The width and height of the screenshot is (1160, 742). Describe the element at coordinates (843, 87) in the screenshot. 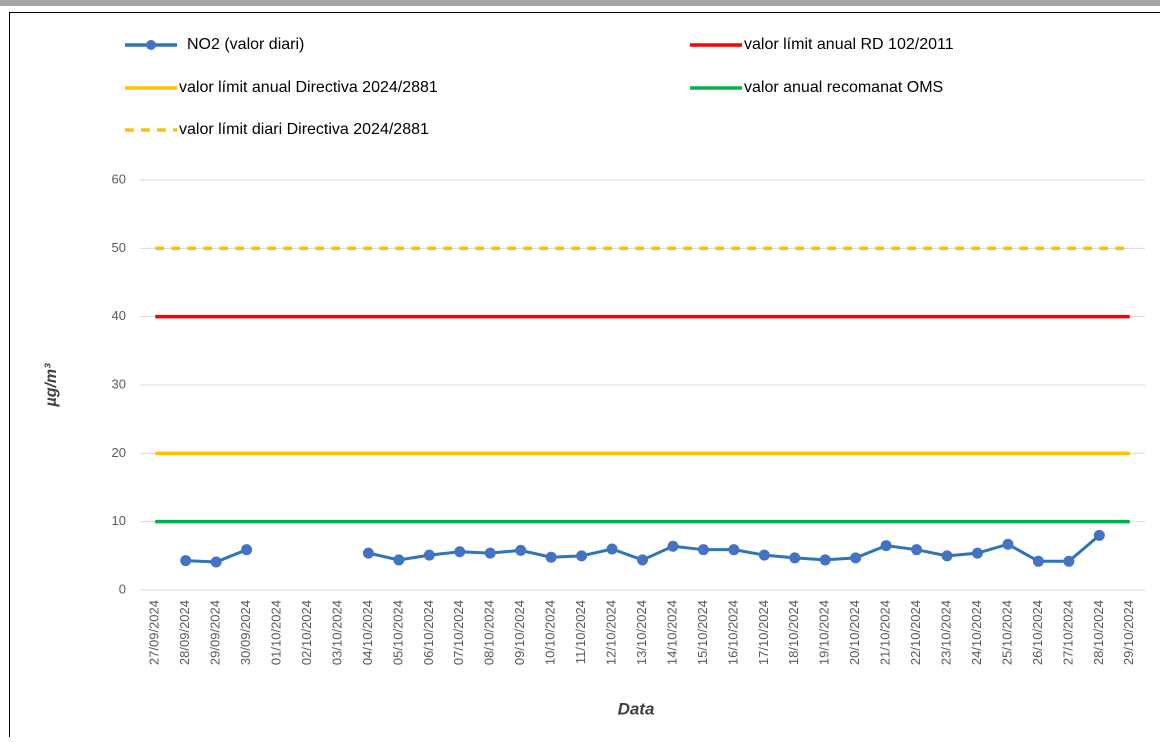

I see `legend-label: valor anual recomanat OMS` at that location.